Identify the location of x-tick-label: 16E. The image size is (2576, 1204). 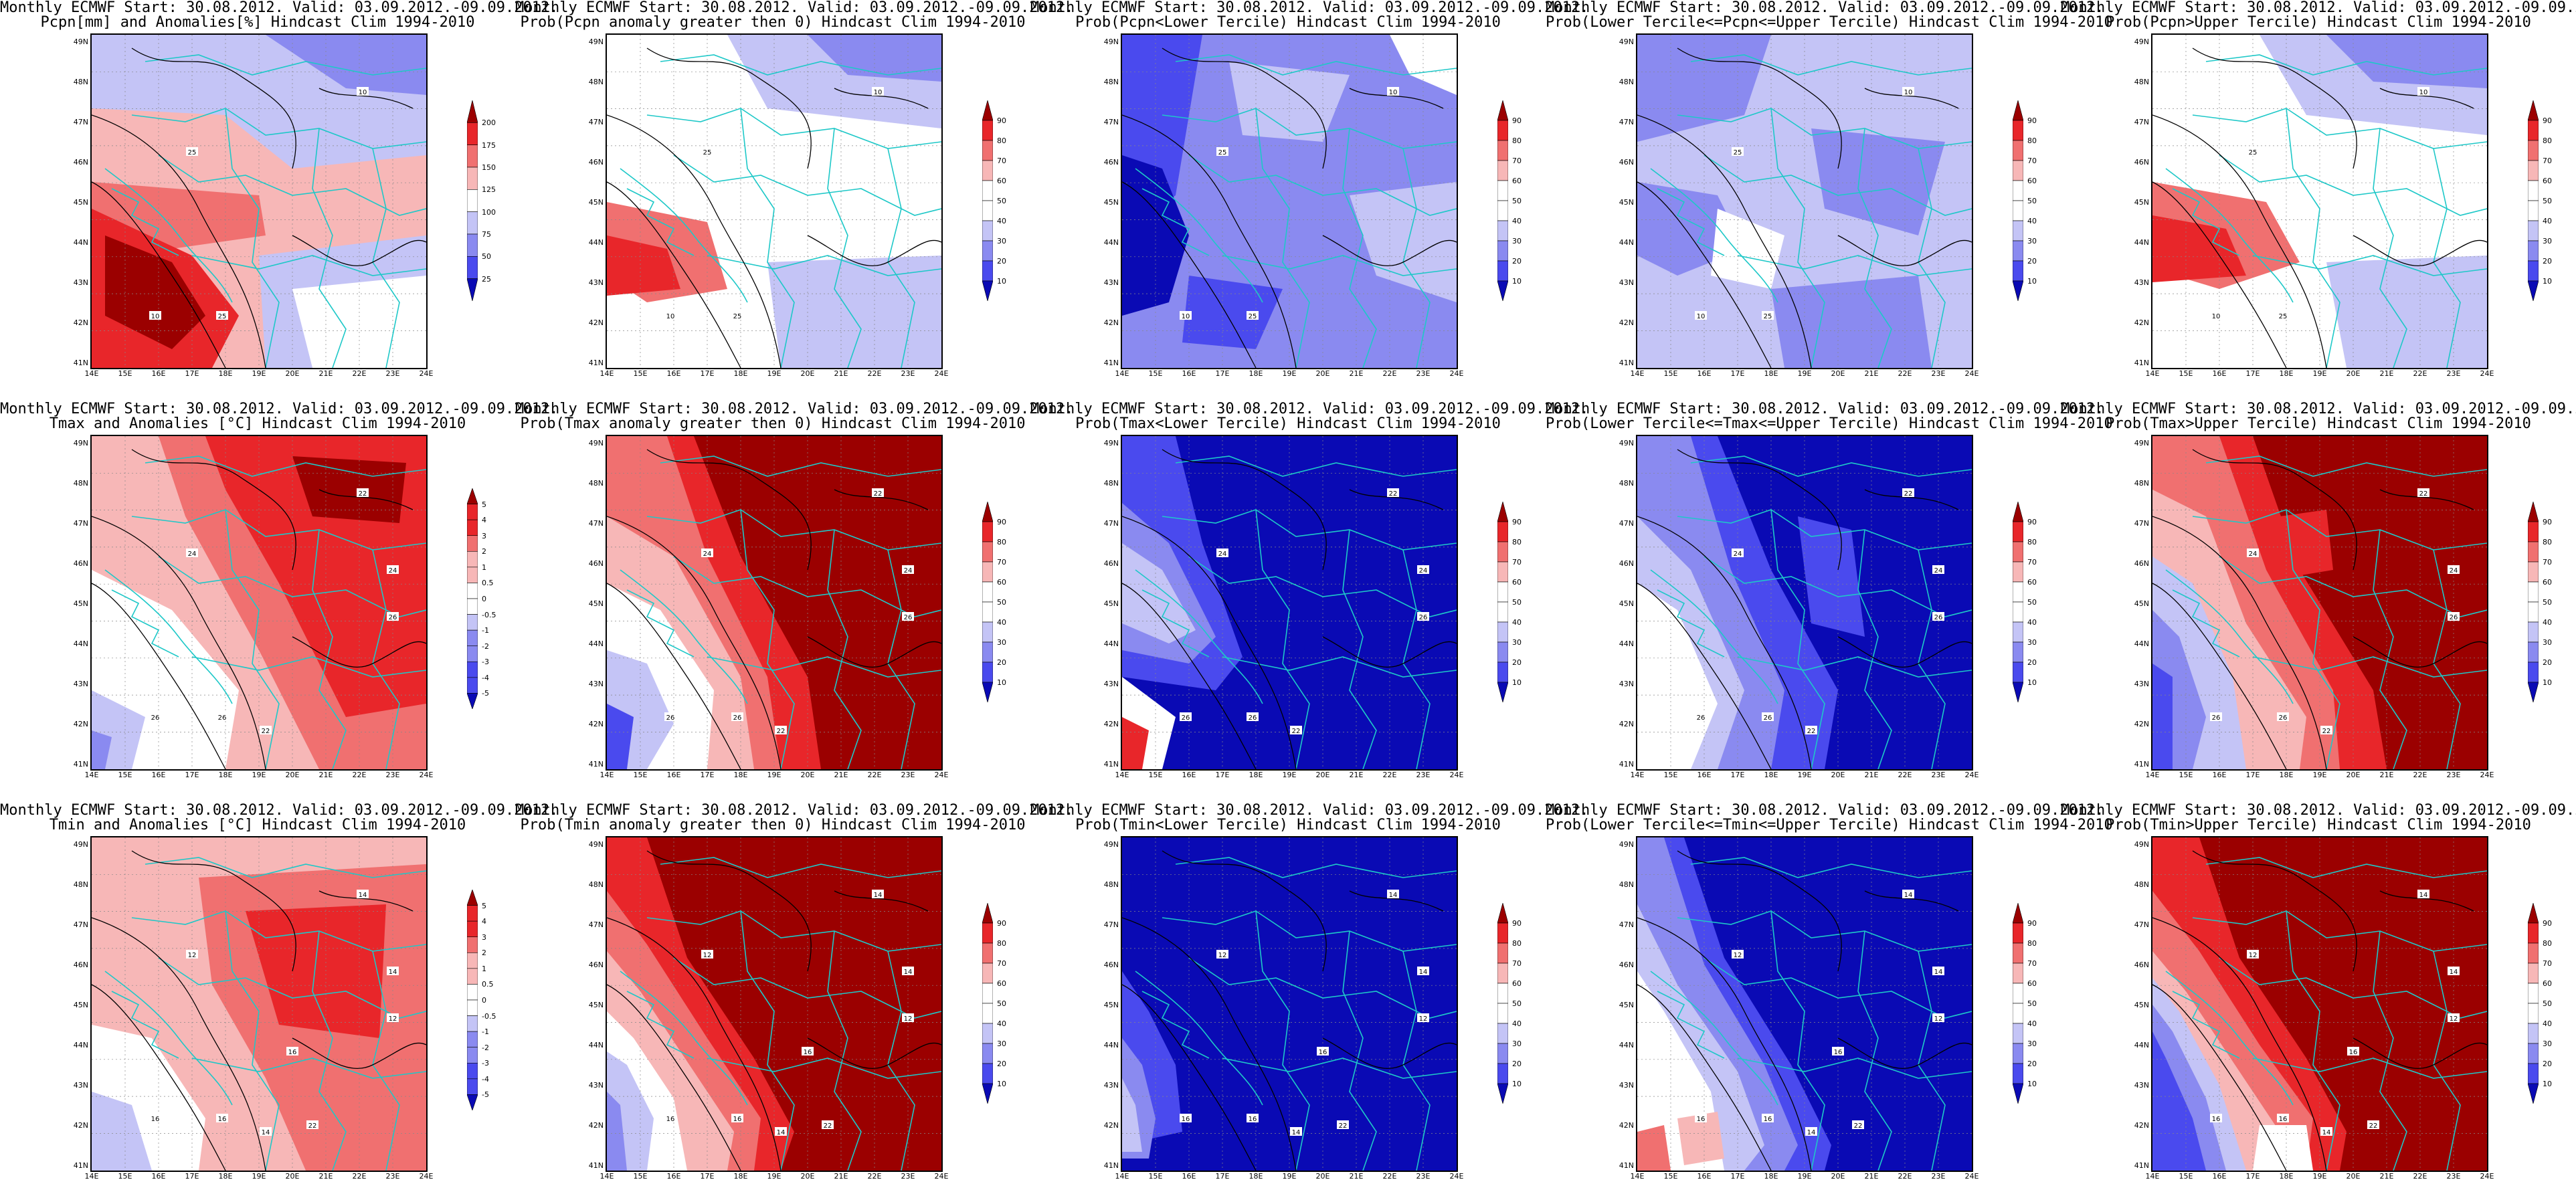
(673, 373).